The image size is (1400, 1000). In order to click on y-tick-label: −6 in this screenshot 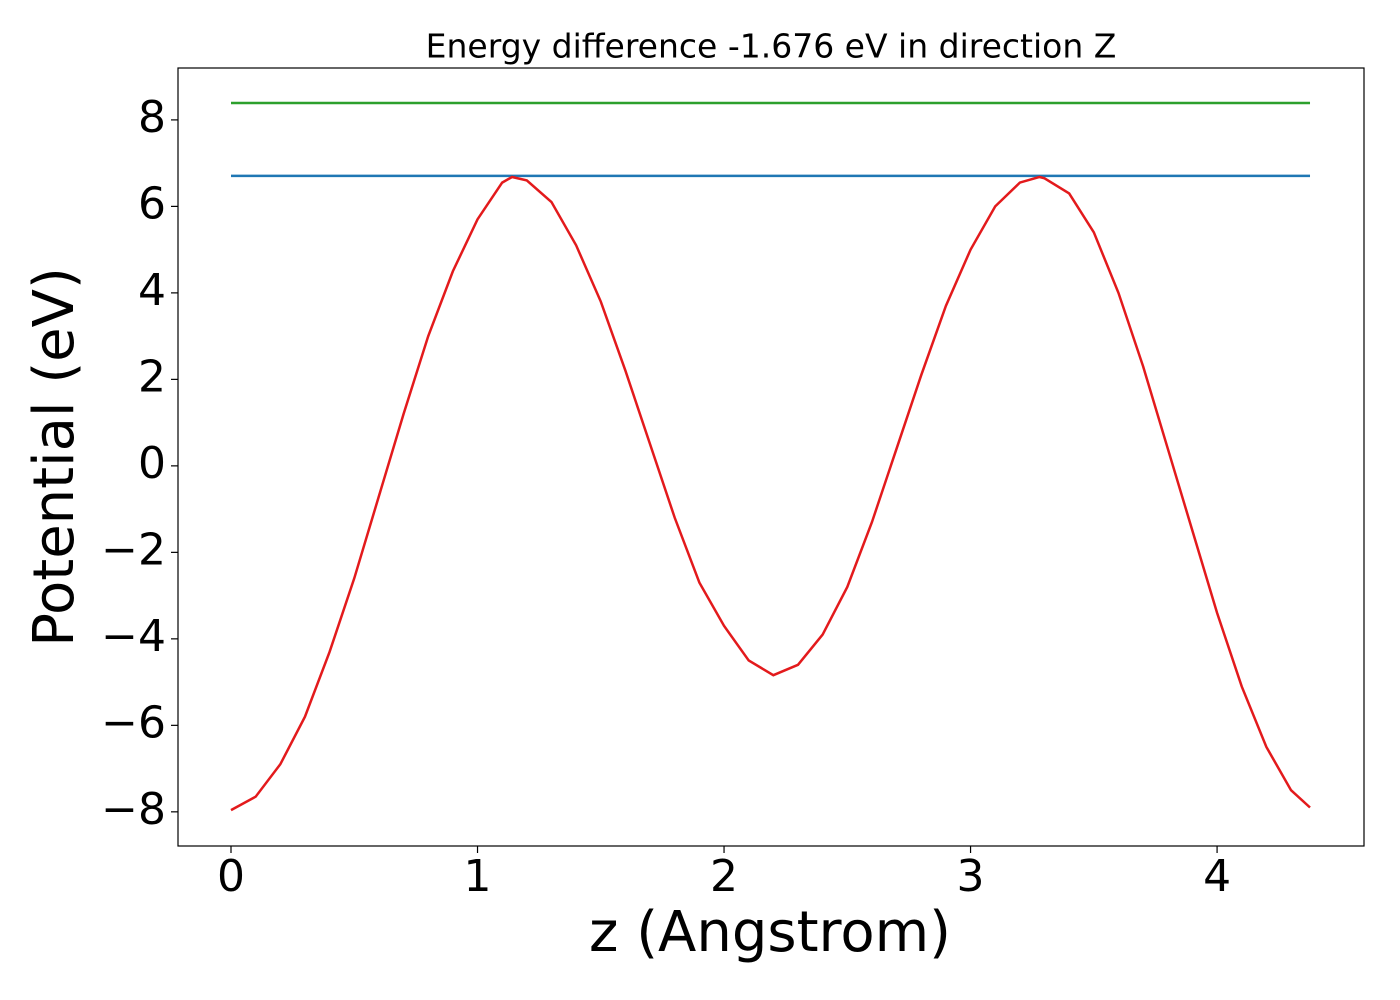, I will do `click(133, 722)`.